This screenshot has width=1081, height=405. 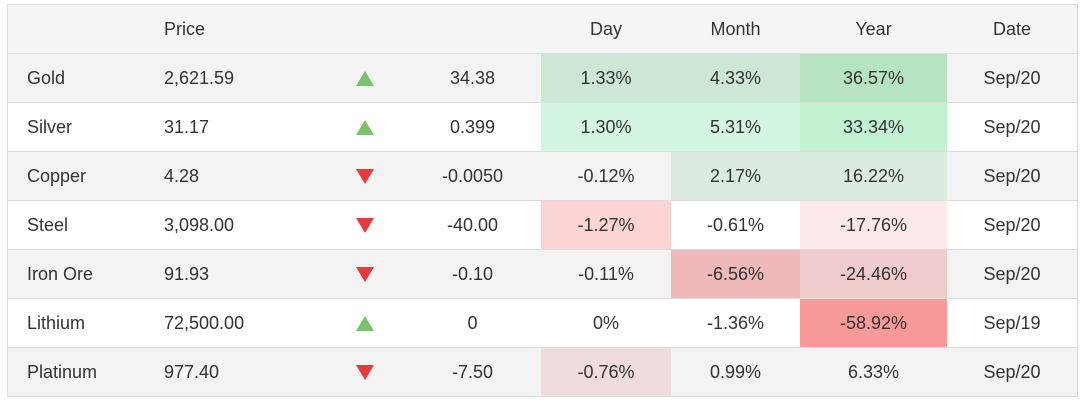 I want to click on year-change-cell: -58.92%, so click(x=873, y=323).